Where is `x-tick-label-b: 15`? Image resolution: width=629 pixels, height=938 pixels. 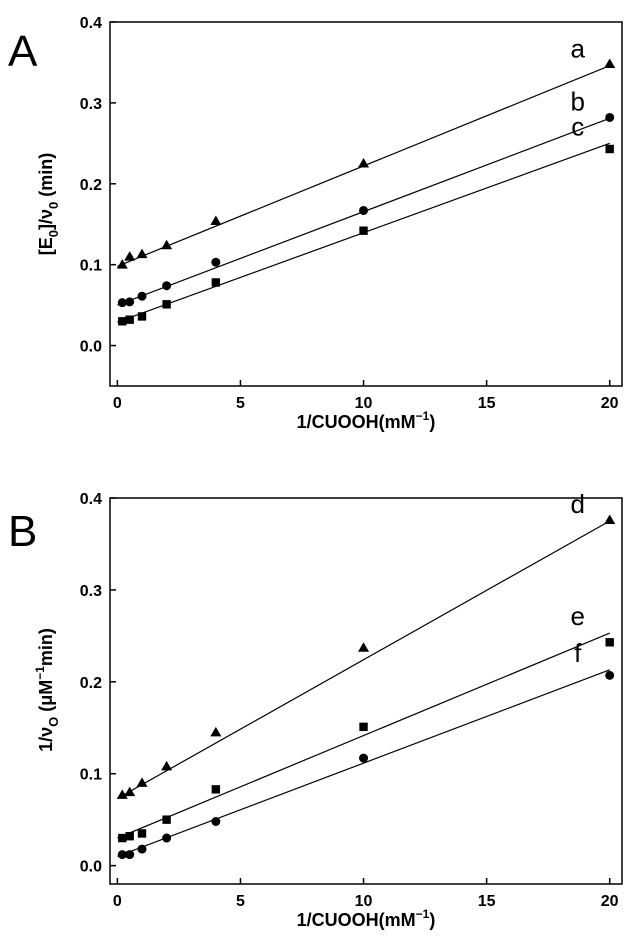
x-tick-label-b: 15 is located at coordinates (487, 901).